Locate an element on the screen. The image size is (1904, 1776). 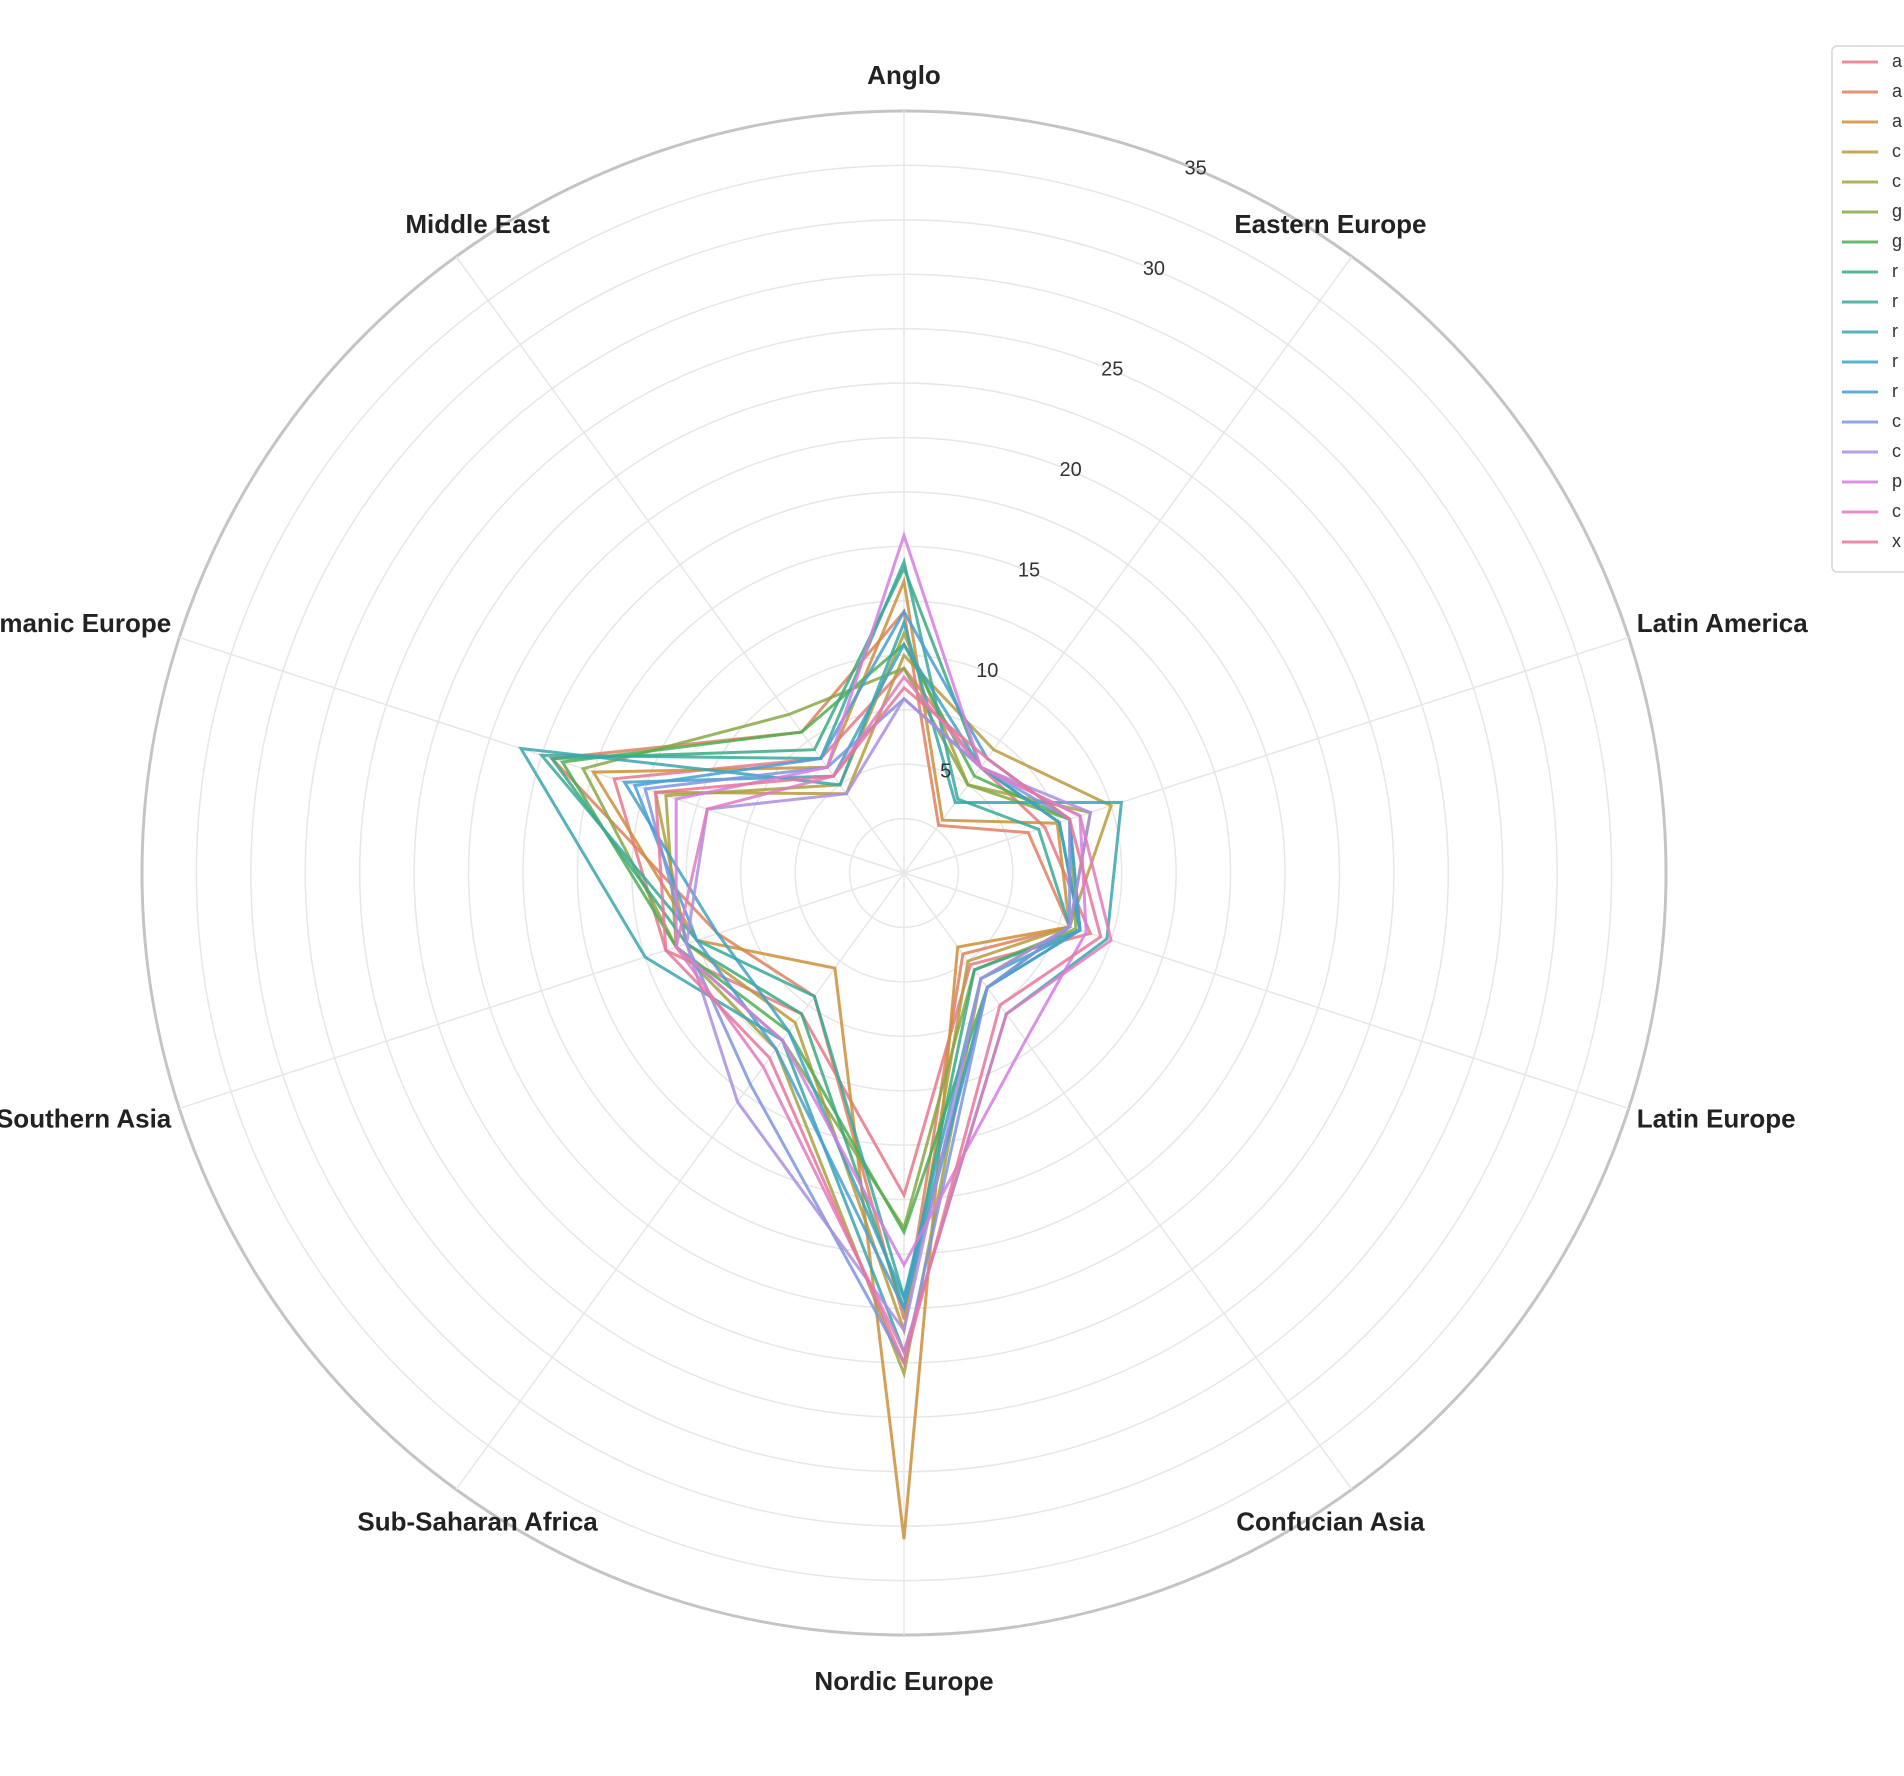
radial-tick-label: 35 is located at coordinates (1195, 168).